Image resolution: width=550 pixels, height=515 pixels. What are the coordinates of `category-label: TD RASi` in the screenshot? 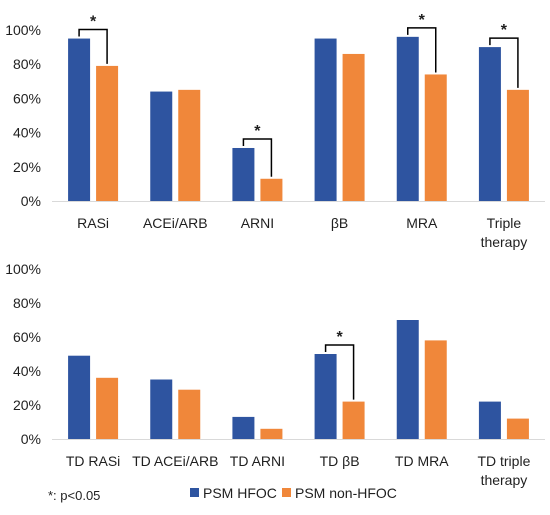 It's located at (93, 461).